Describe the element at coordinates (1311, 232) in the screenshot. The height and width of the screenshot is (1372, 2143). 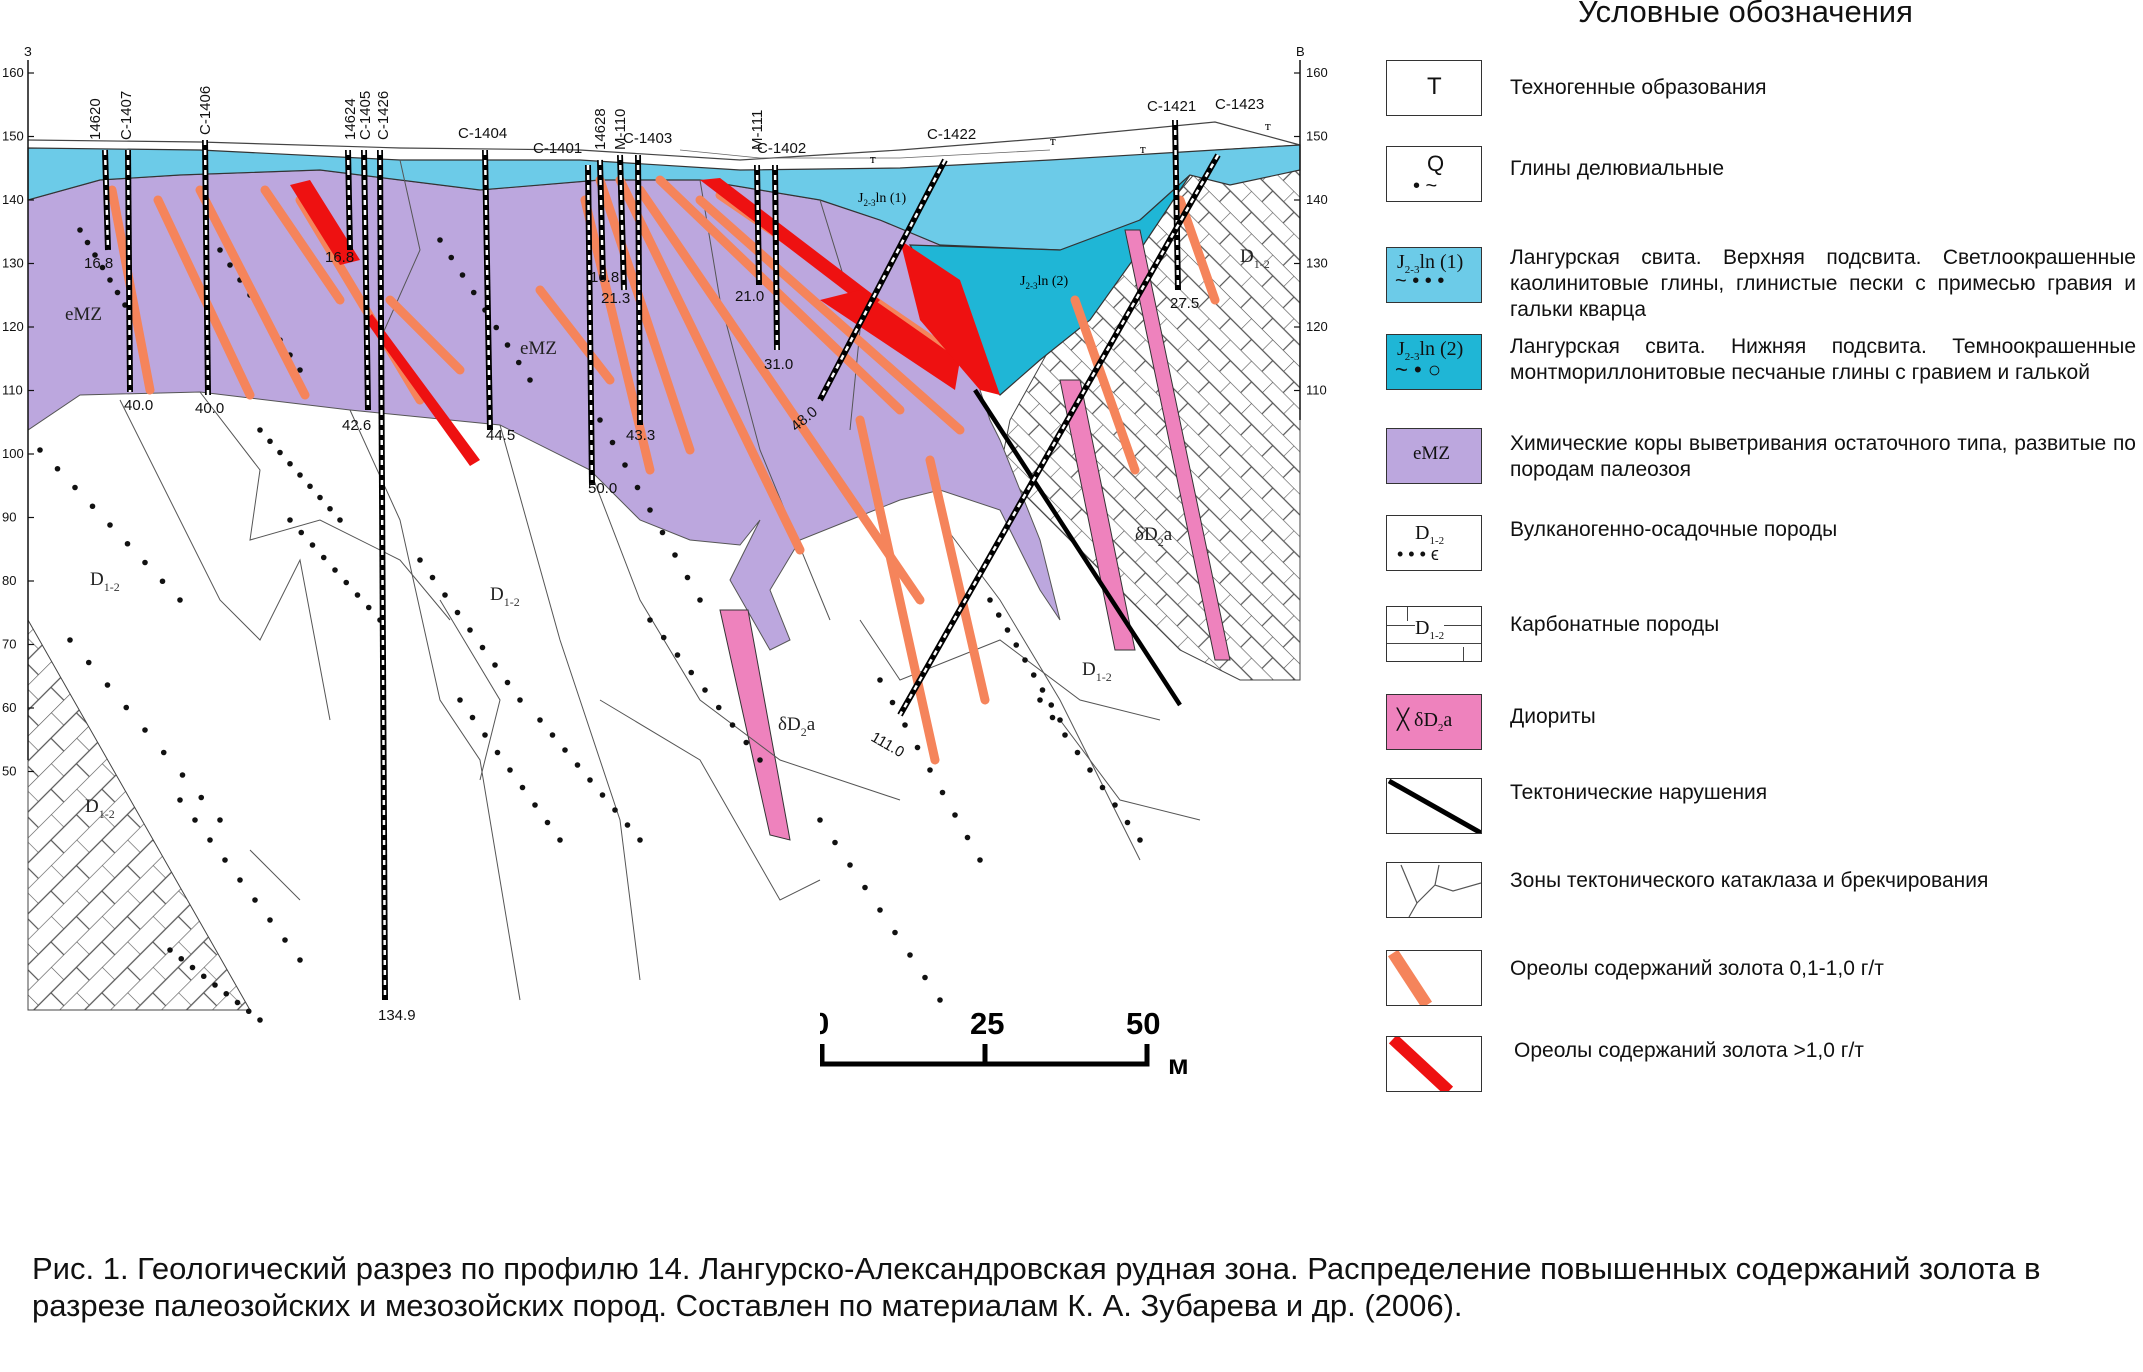
I see `right-axis: В 160 150 140 130 120 110` at that location.